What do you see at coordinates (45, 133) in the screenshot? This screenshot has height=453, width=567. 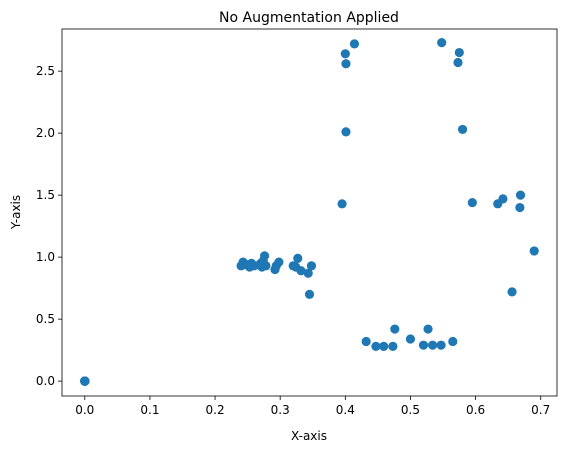 I see `y-tick-label: 2.0` at bounding box center [45, 133].